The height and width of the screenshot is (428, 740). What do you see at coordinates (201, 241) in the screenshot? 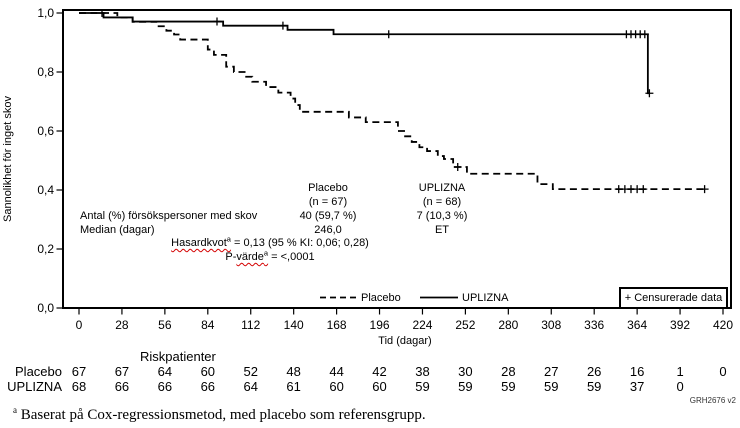
I see `hazard-ratio-word: Hasardkvota` at bounding box center [201, 241].